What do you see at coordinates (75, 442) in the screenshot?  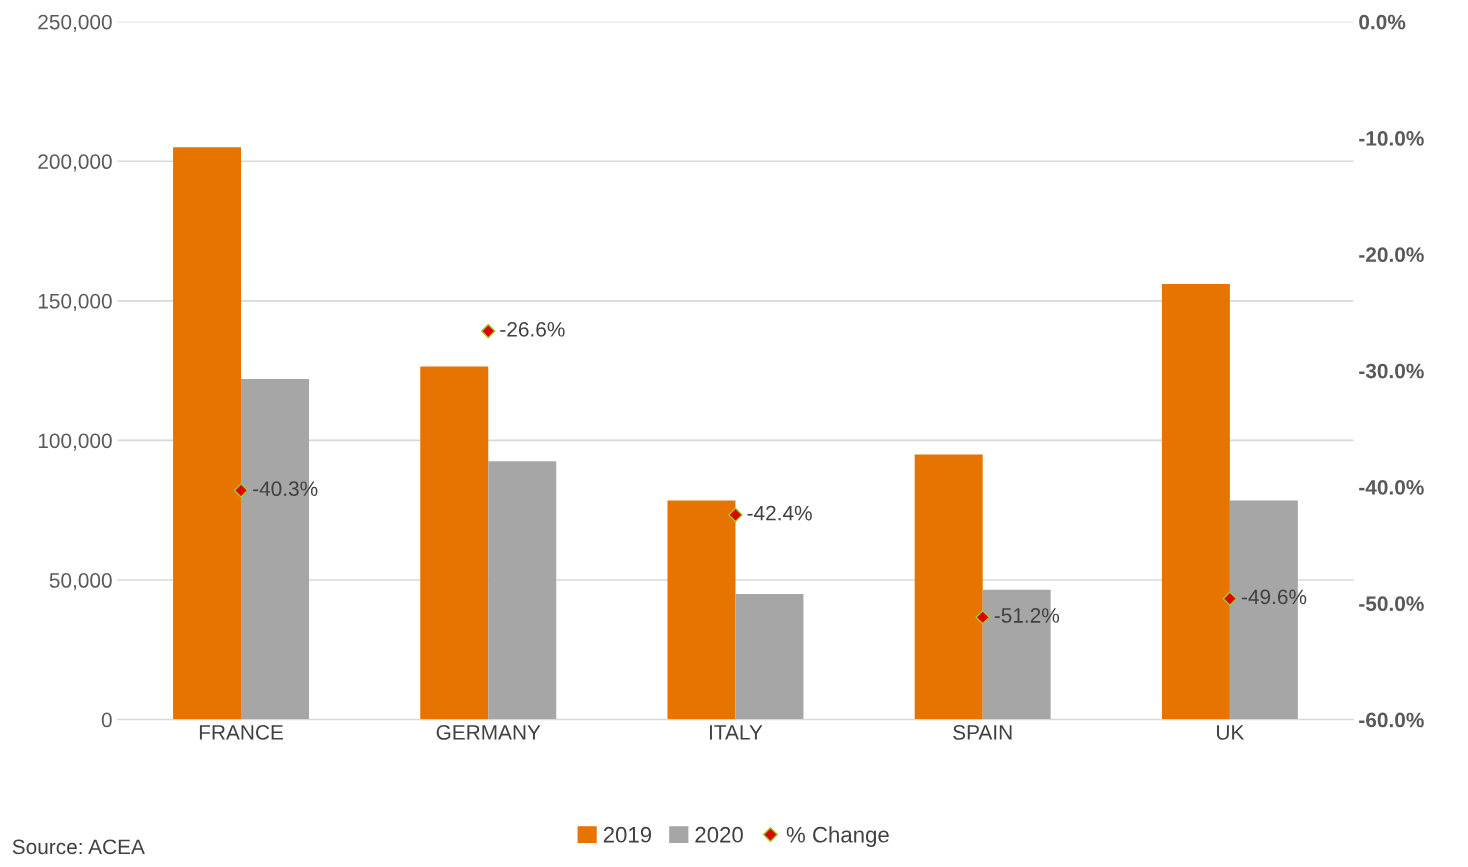 I see `y-tick-label: 100,000` at bounding box center [75, 442].